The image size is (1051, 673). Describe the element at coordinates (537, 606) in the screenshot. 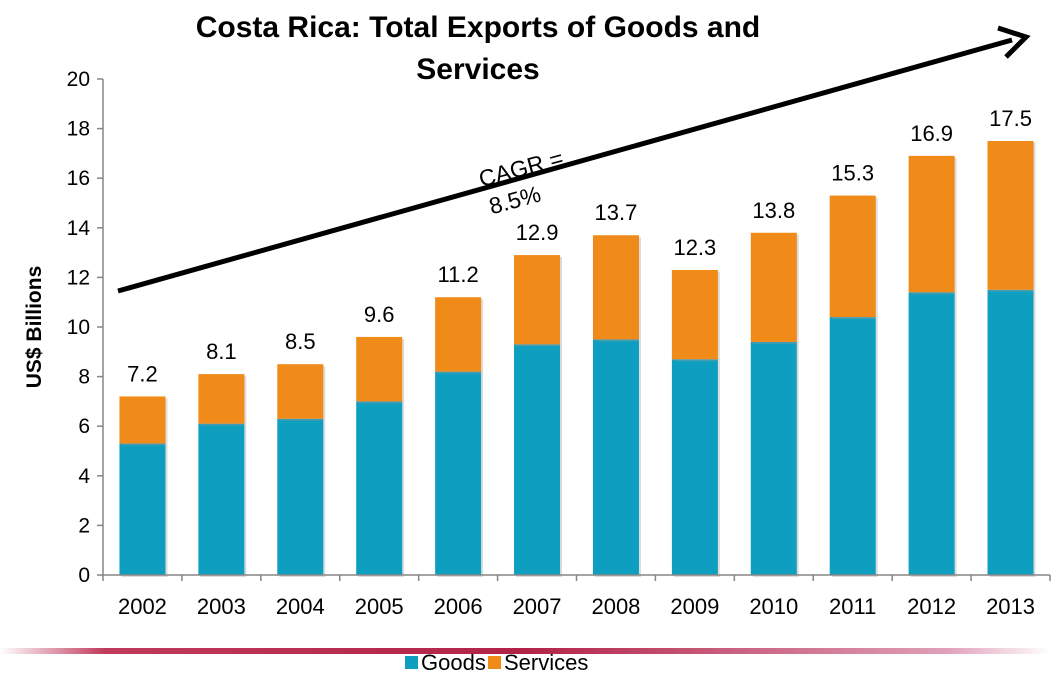

I see `x-tick-label: 2007` at that location.